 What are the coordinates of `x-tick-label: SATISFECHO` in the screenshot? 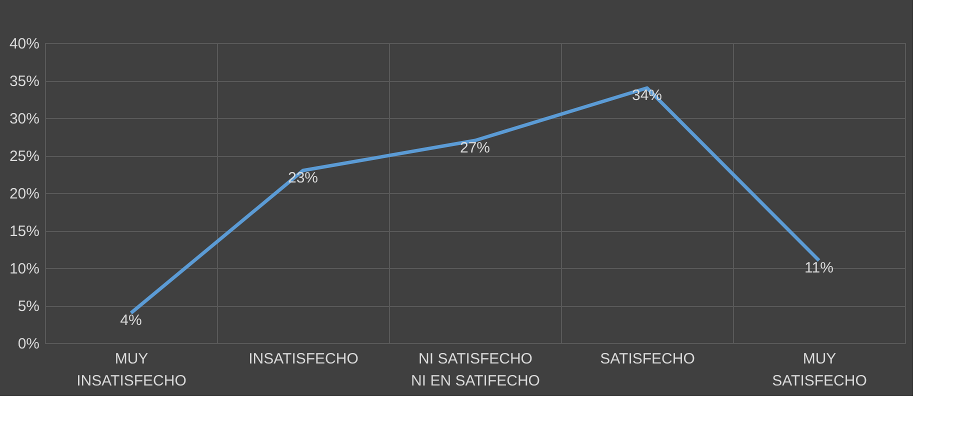 It's located at (647, 359).